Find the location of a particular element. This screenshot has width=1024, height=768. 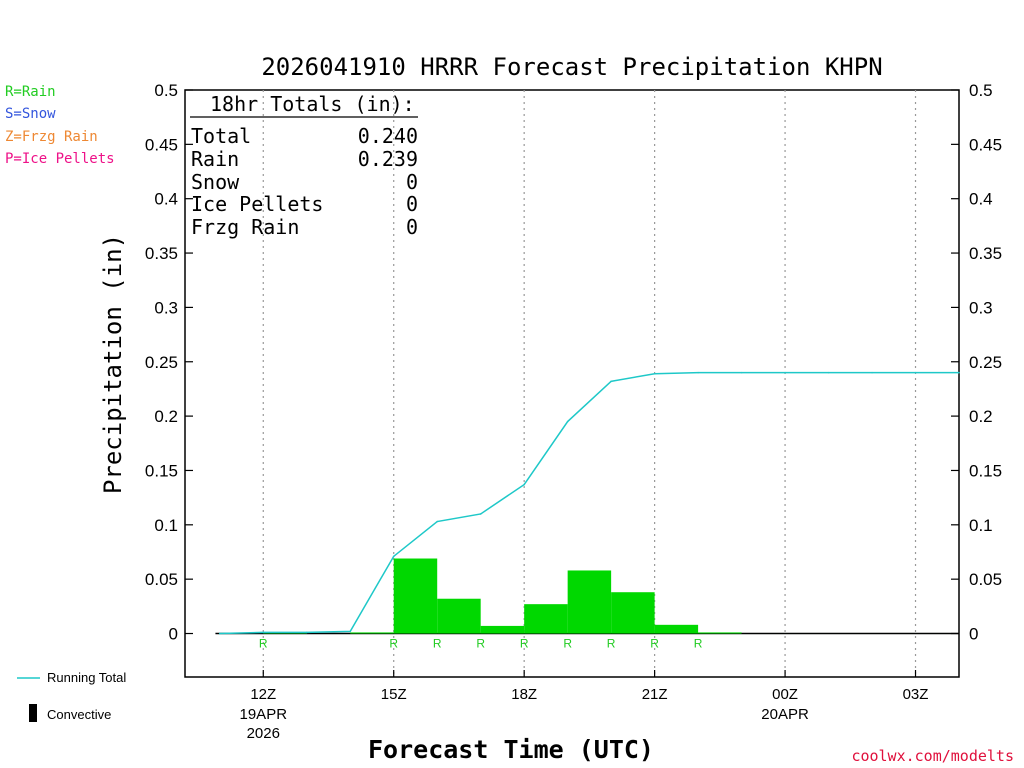

totals-value-rain: 0.239 is located at coordinates (388, 159).